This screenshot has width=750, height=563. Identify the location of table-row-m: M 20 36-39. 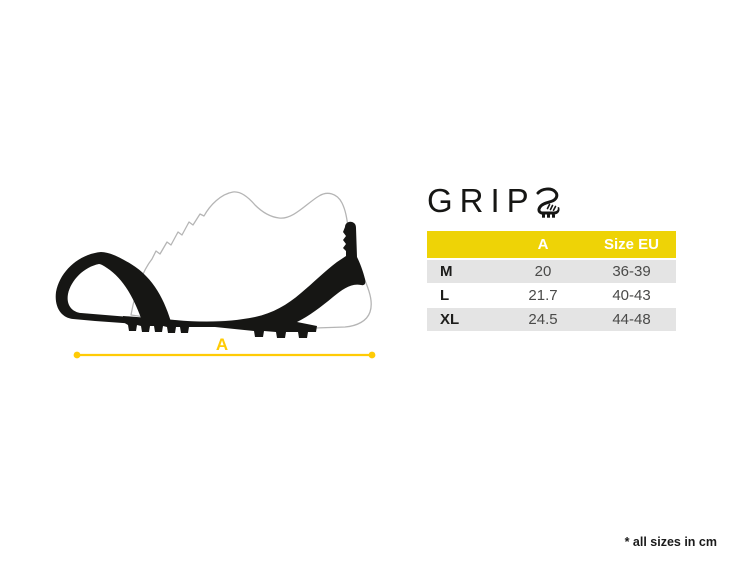
(551, 271).